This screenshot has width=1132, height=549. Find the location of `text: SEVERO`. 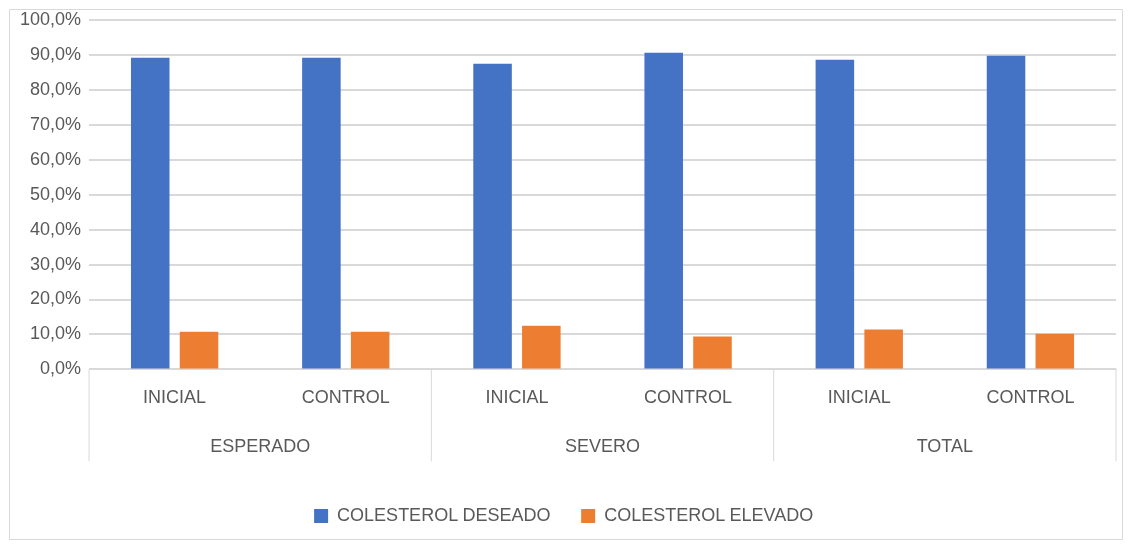

text: SEVERO is located at coordinates (603, 446).